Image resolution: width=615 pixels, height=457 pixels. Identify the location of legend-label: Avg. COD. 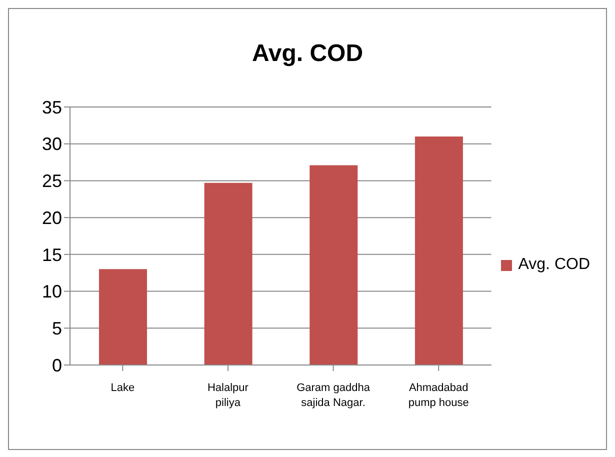
(554, 265).